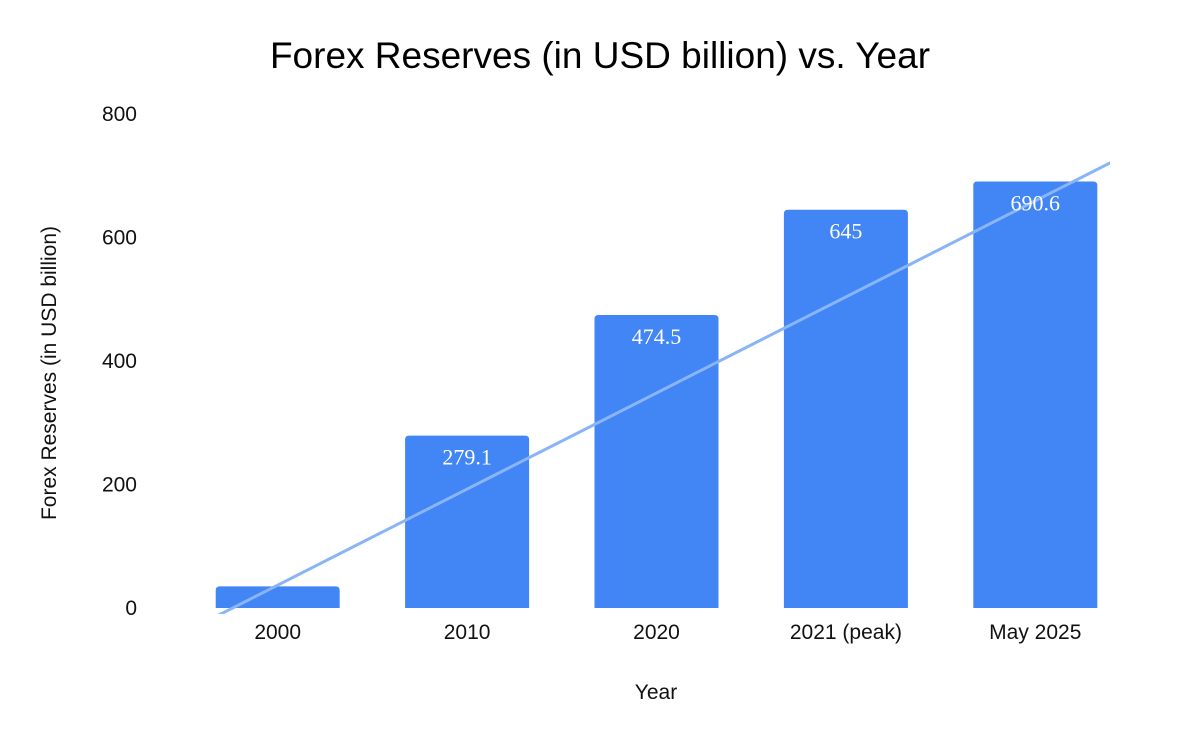  Describe the element at coordinates (845, 231) in the screenshot. I see `data-label: 645` at that location.